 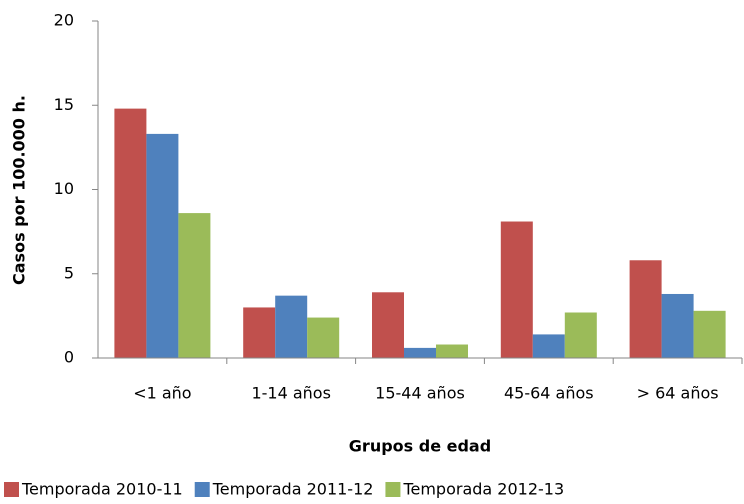 What do you see at coordinates (420, 393) in the screenshot?
I see `x-tick-label: 15-44 años` at bounding box center [420, 393].